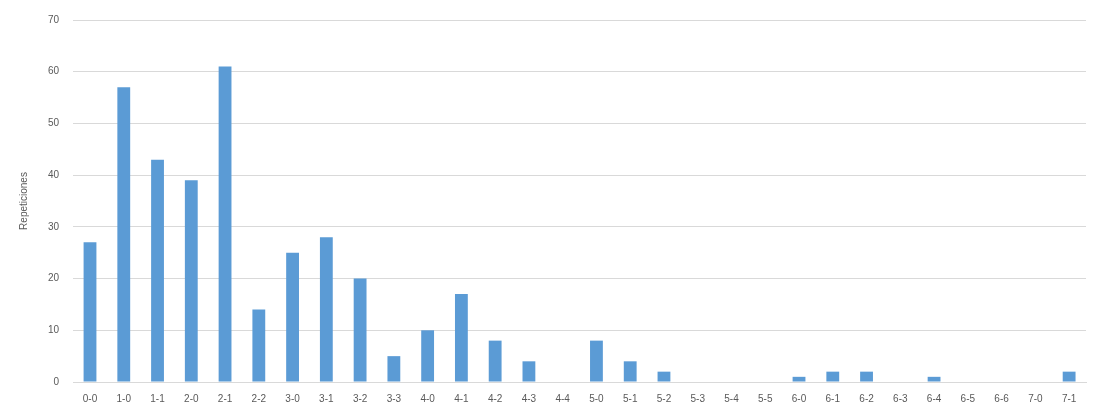  Describe the element at coordinates (900, 398) in the screenshot. I see `x-tick-label: 6-3` at that location.